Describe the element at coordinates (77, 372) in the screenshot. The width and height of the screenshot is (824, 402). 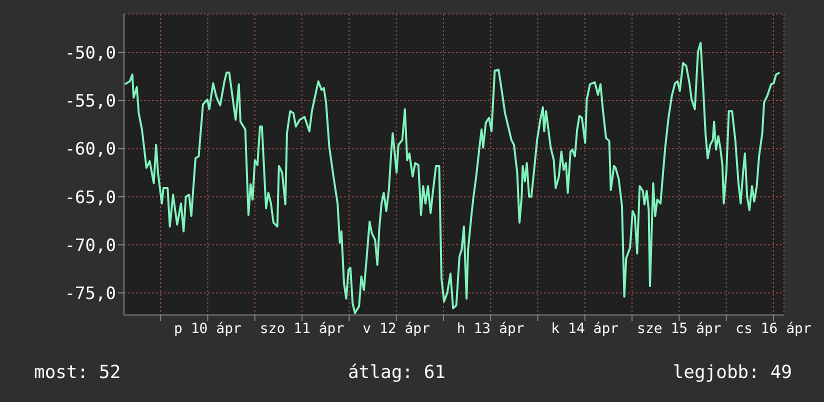
I see `text: most: 52` at that location.